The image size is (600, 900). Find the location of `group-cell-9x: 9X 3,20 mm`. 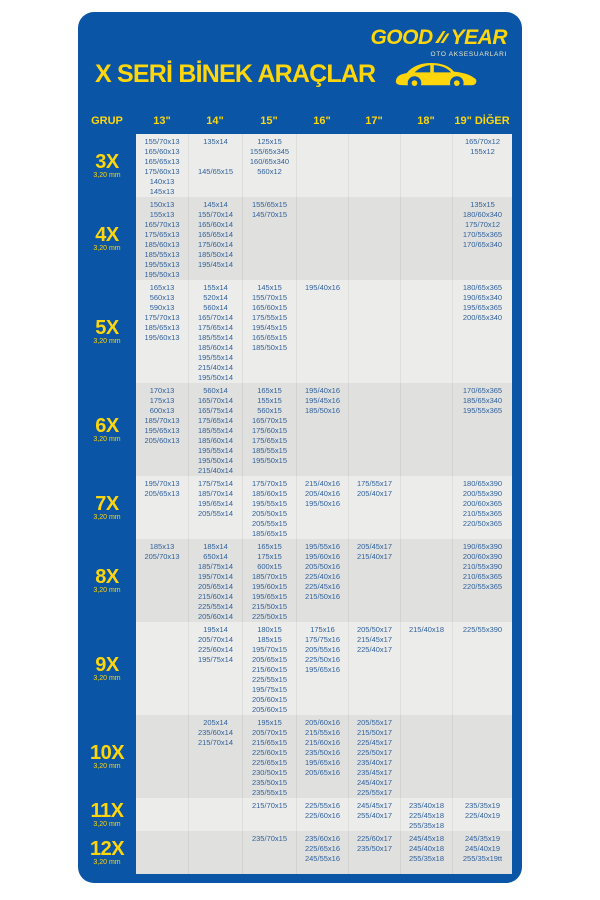

group-cell-9x: 9X 3,20 mm is located at coordinates (107, 668).